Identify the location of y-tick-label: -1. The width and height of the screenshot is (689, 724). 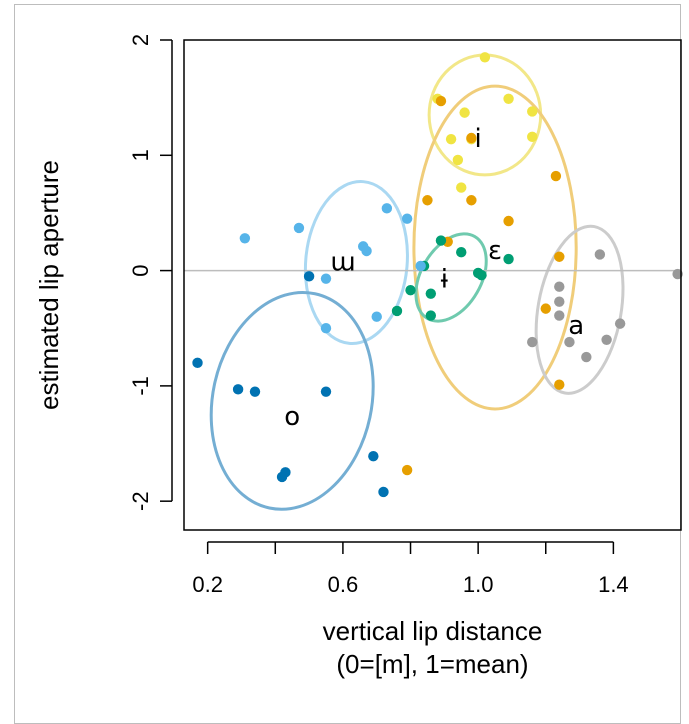
(140, 386).